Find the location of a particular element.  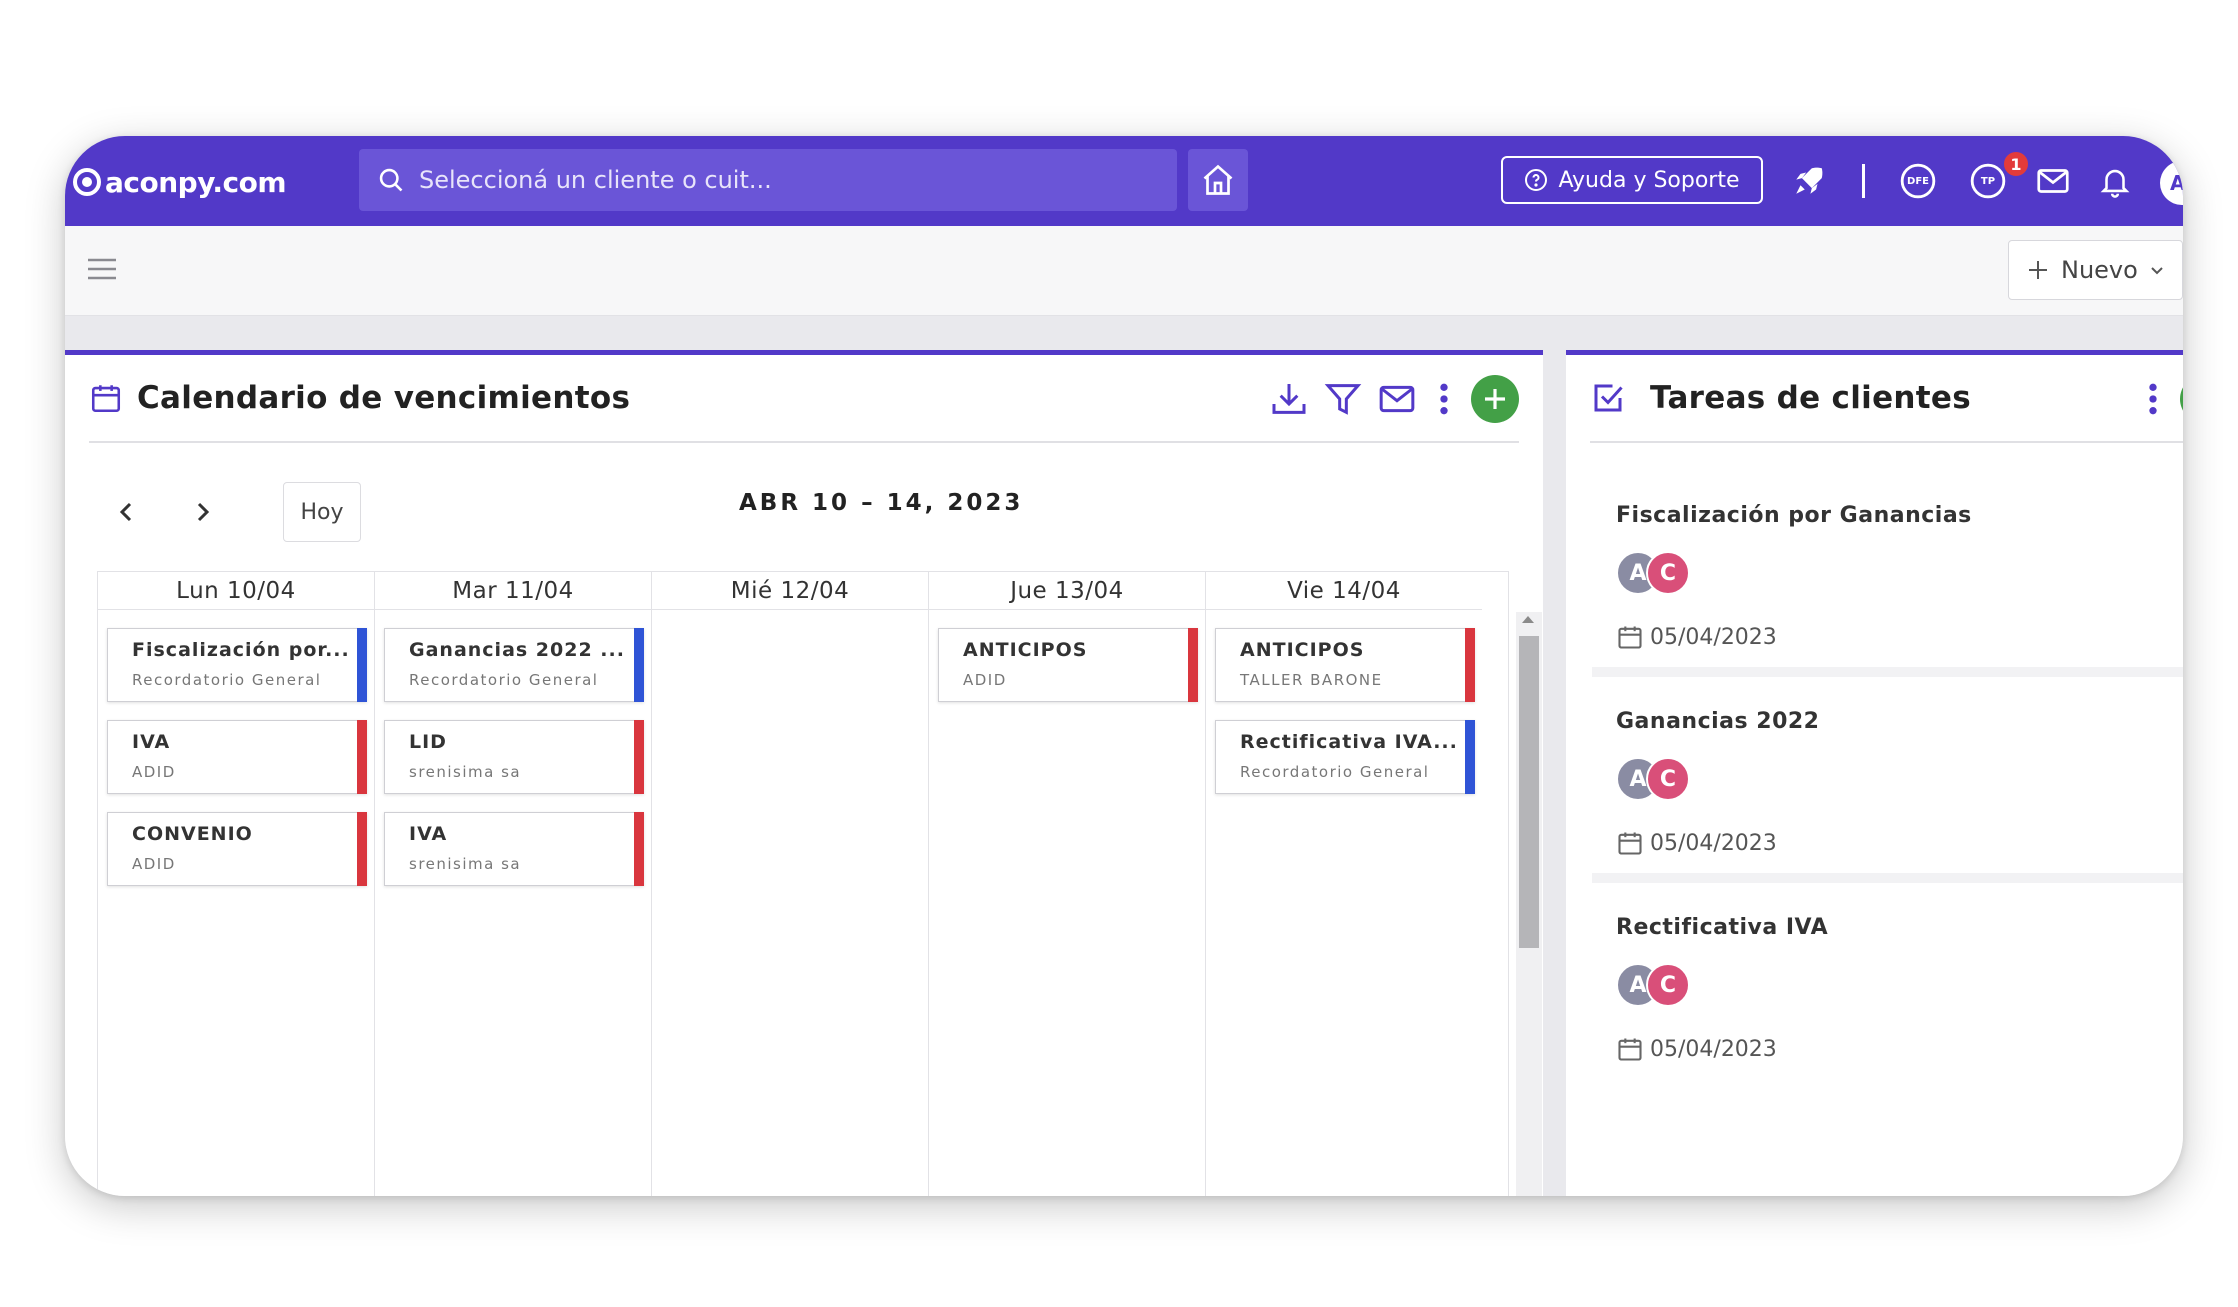

calendar-event: CONVENIO ADID is located at coordinates (237, 849).